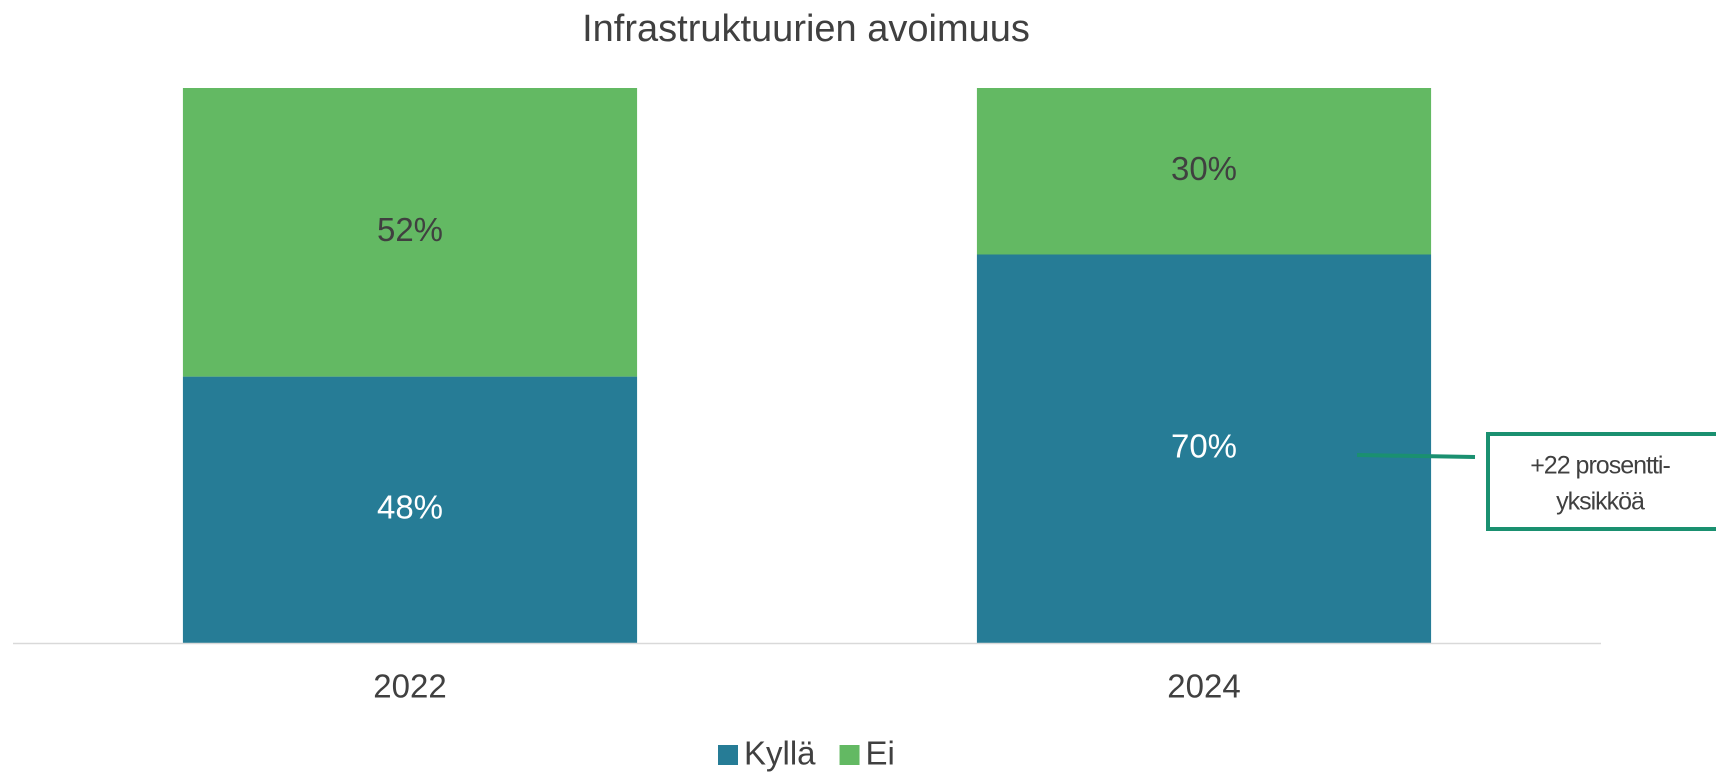 The height and width of the screenshot is (774, 1716). What do you see at coordinates (409, 686) in the screenshot?
I see `x-tick-label: 2022` at bounding box center [409, 686].